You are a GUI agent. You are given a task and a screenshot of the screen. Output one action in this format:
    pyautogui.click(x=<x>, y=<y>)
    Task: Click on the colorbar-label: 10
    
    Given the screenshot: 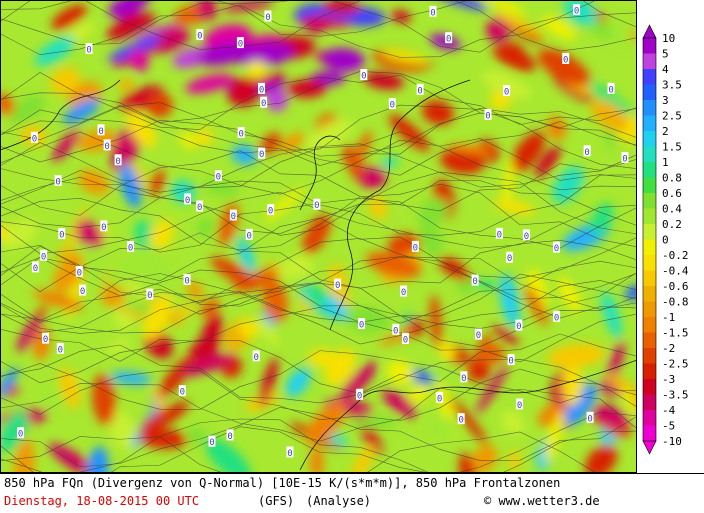 What is the action you would take?
    pyautogui.click(x=668, y=38)
    